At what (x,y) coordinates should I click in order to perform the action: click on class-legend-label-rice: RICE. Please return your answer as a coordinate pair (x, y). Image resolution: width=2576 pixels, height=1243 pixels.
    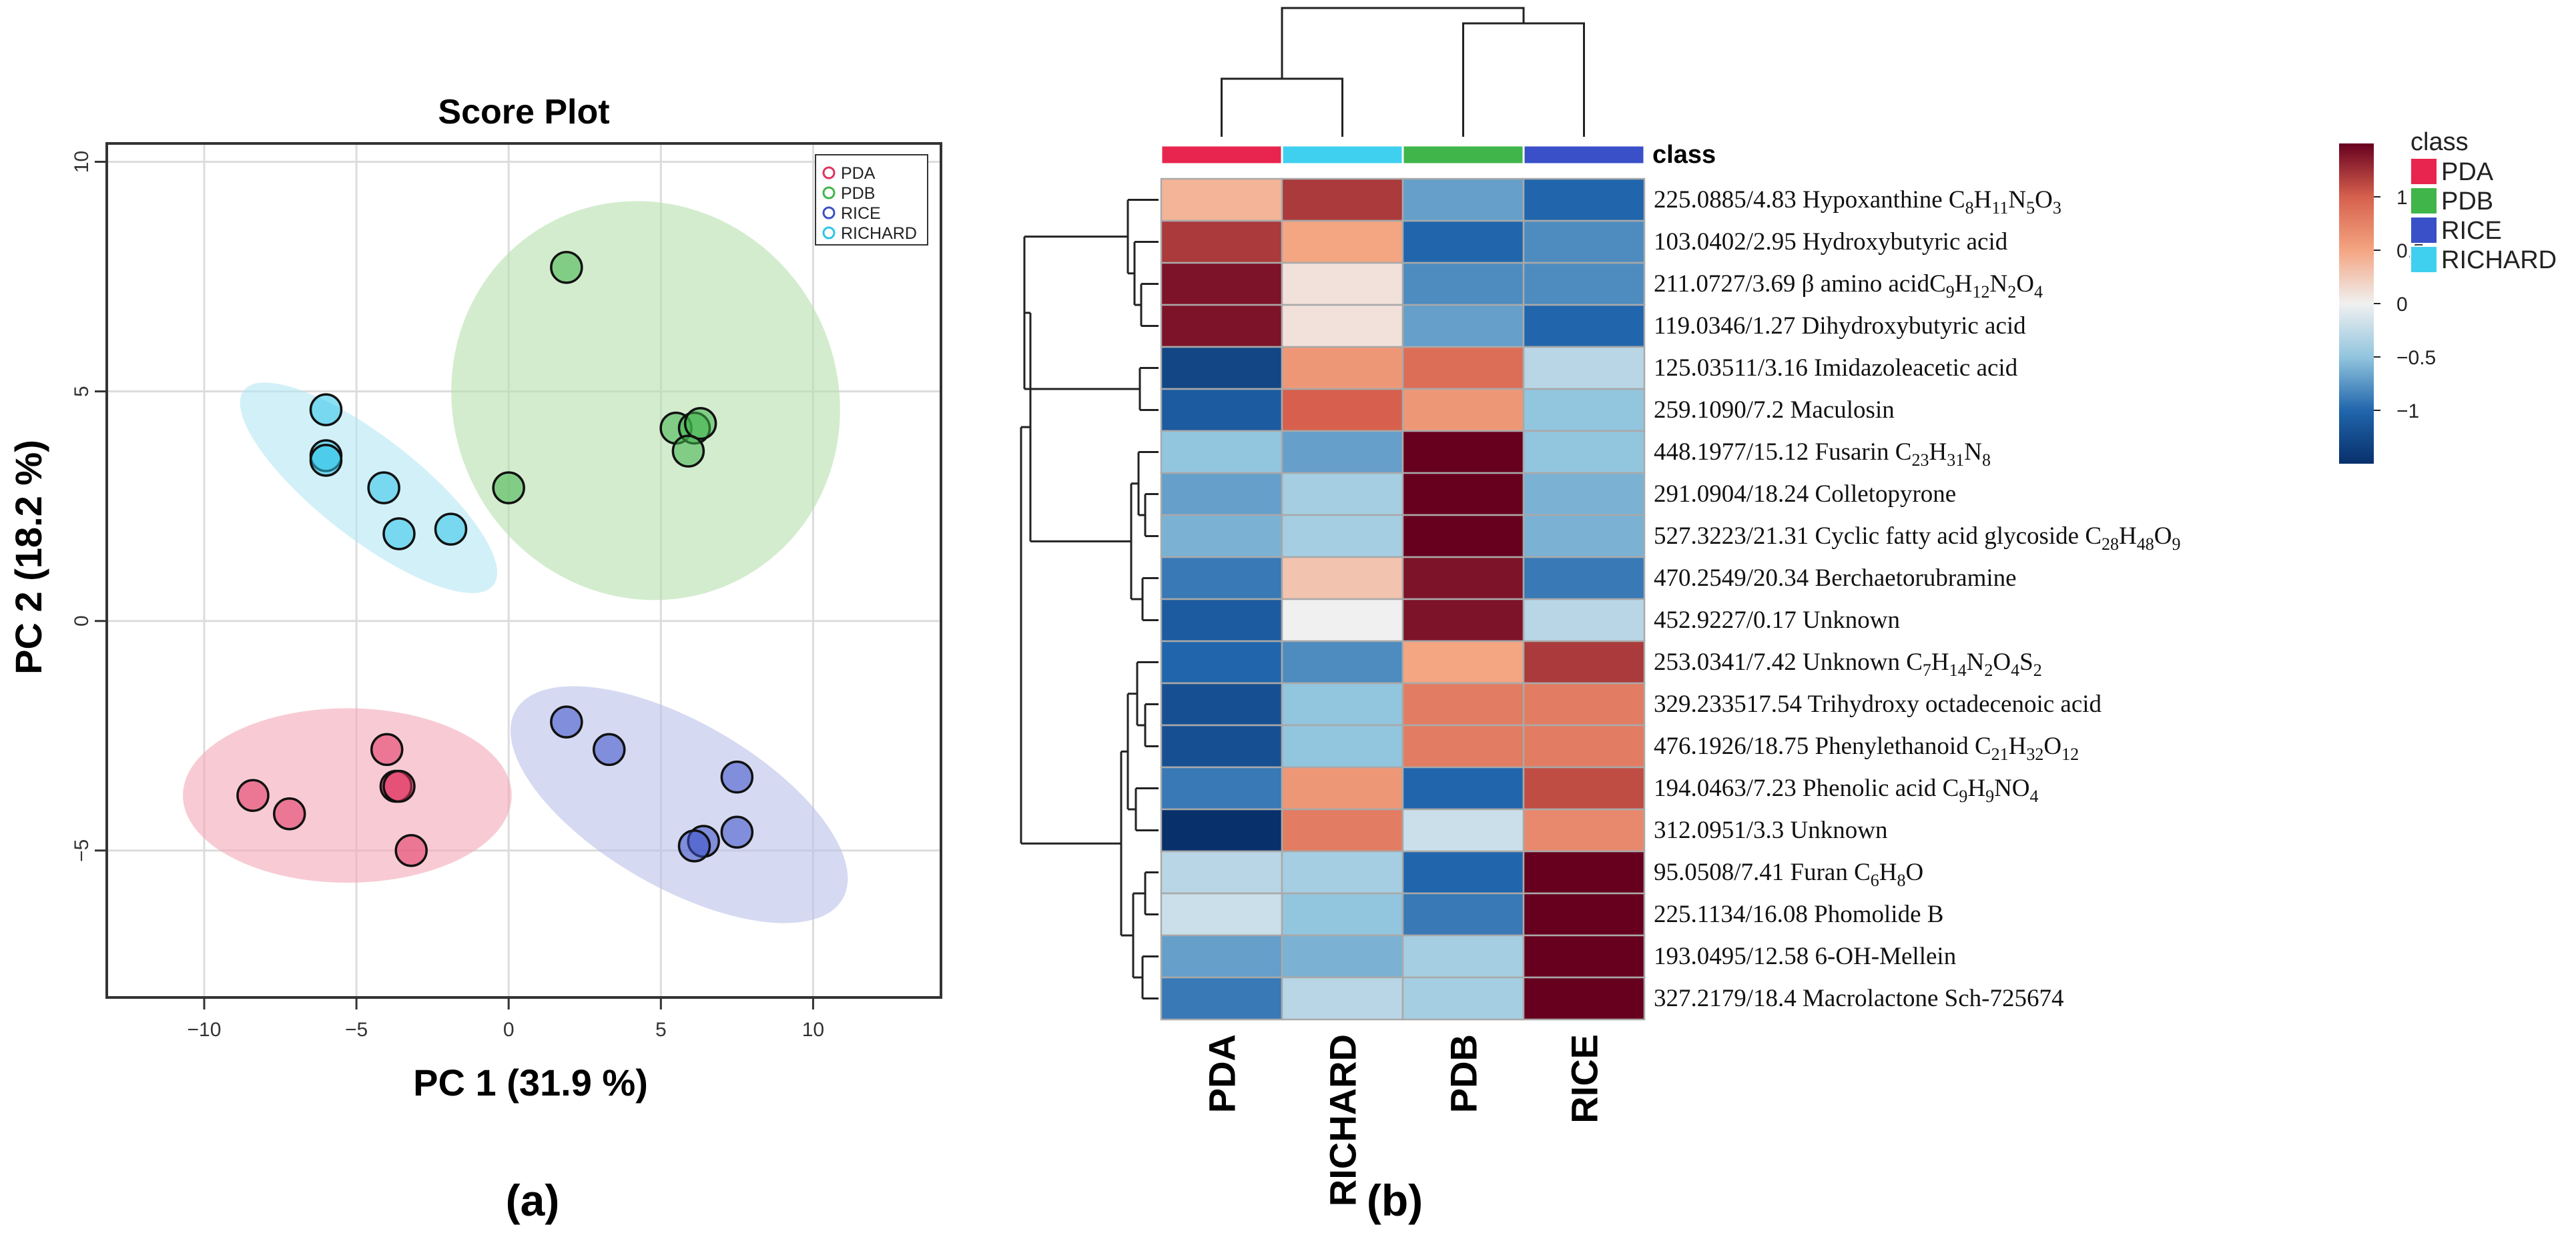
    Looking at the image, I should click on (2471, 231).